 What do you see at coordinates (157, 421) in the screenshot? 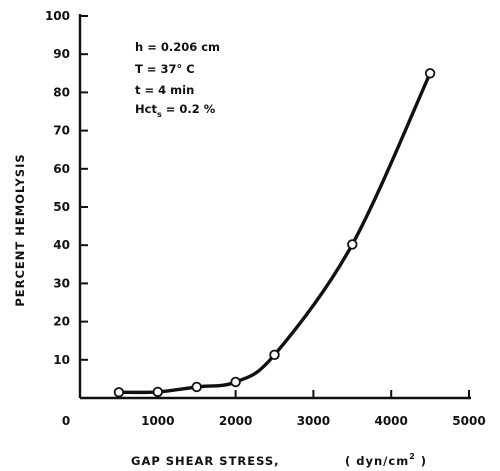
I see `x-tick-label: 1000` at bounding box center [157, 421].